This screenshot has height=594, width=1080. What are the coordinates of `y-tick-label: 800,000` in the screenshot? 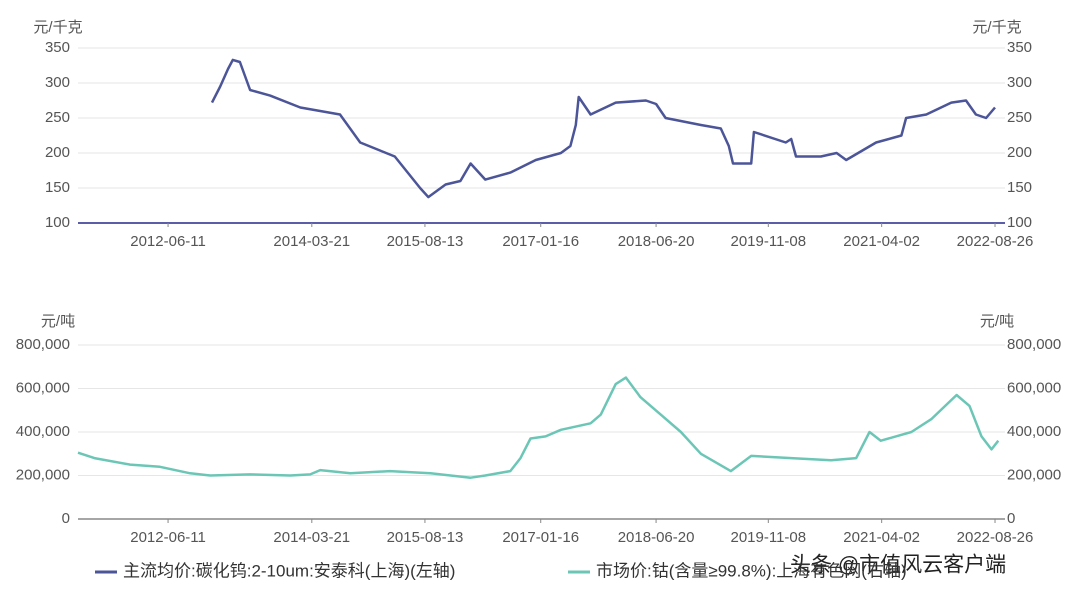 It's located at (43, 344).